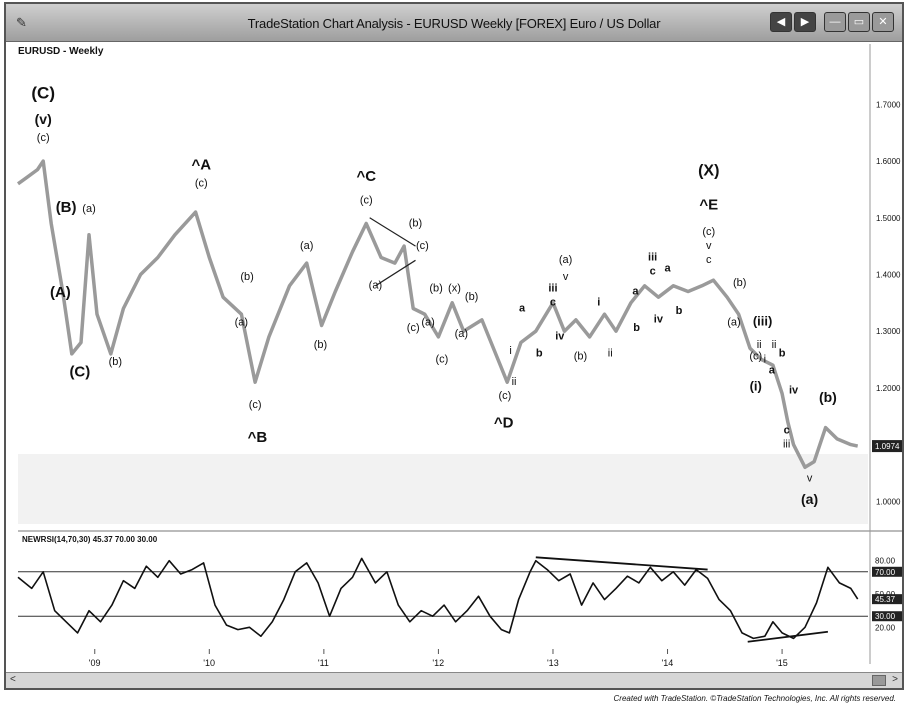 This screenshot has height=704, width=904. Describe the element at coordinates (888, 388) in the screenshot. I see `price-axis-tick-label: 1.2000` at that location.